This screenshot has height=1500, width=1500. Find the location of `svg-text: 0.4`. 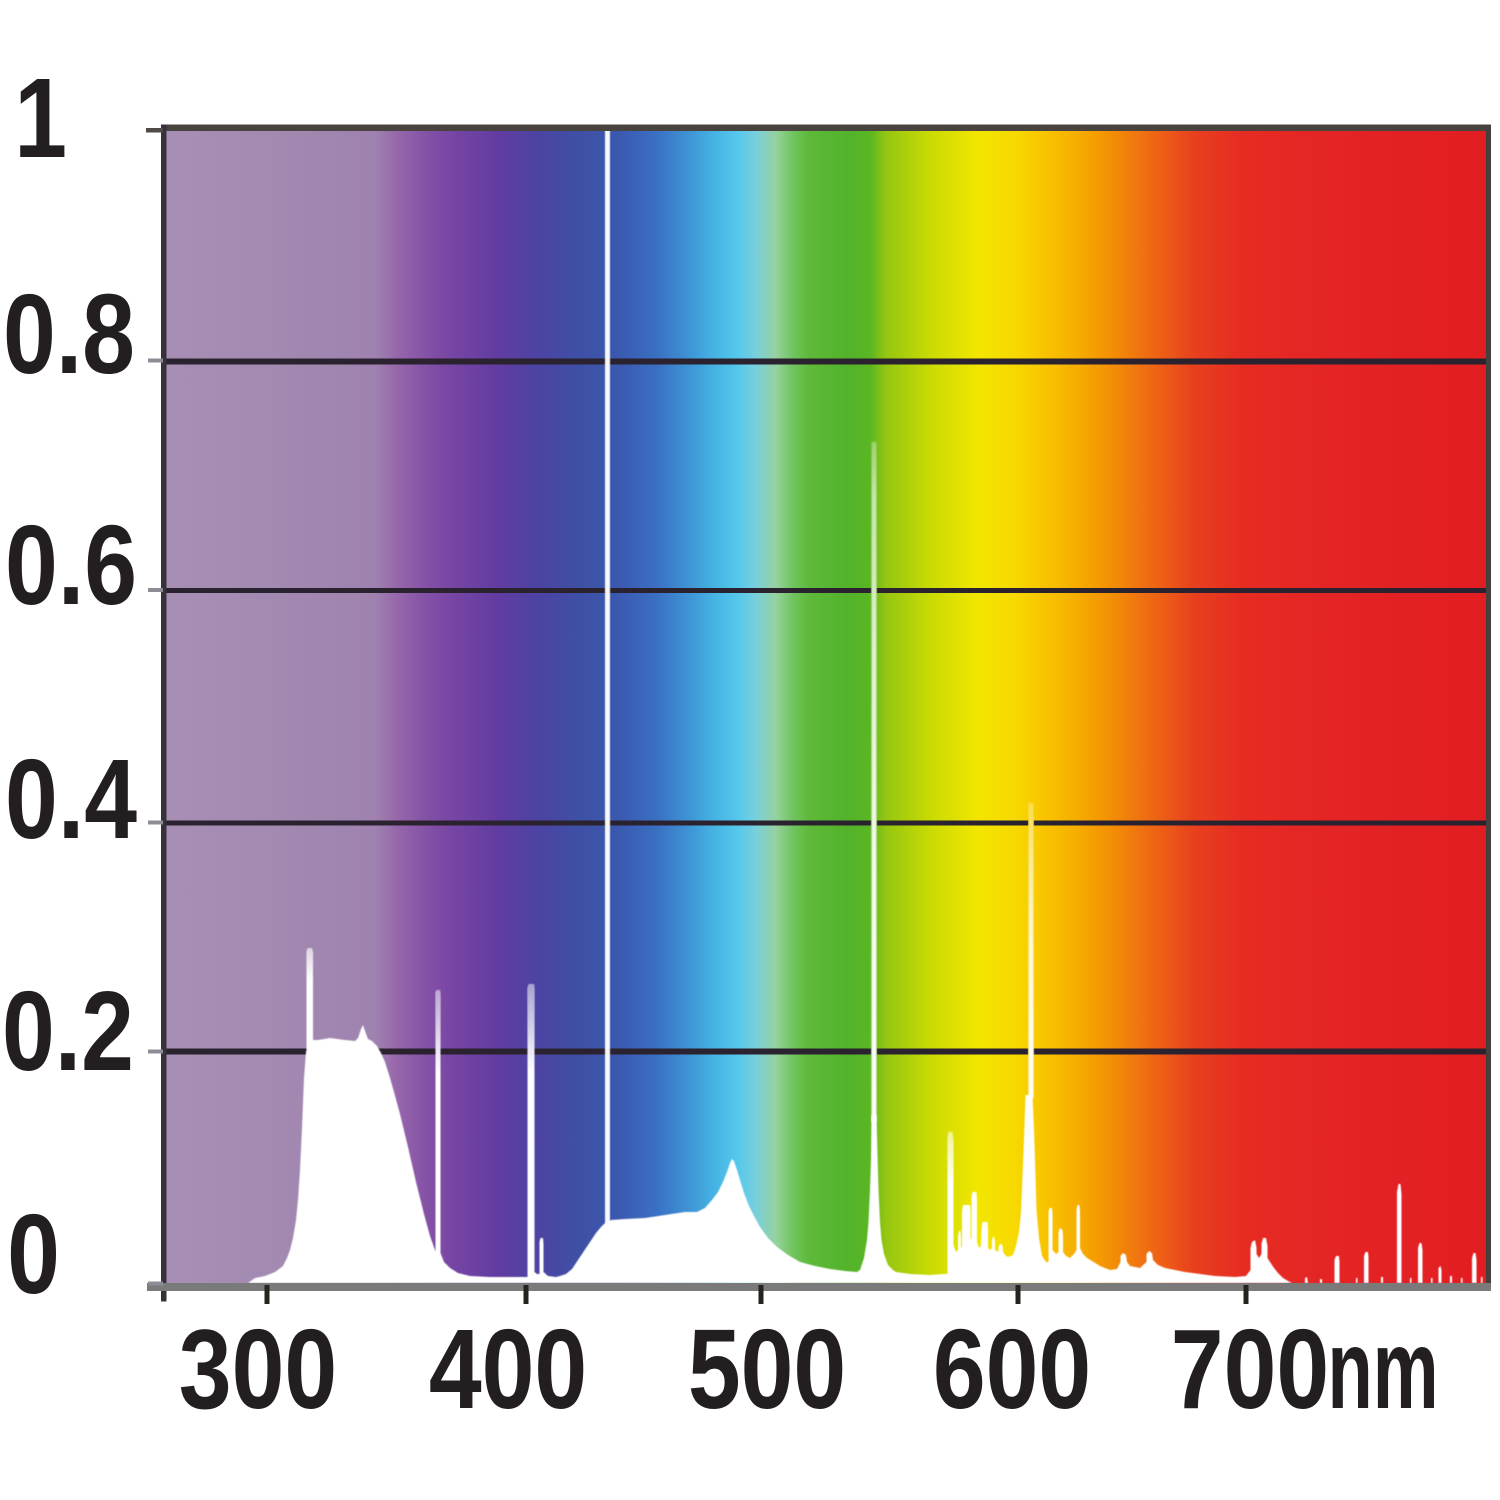

svg-text: 0.4 is located at coordinates (71, 800).